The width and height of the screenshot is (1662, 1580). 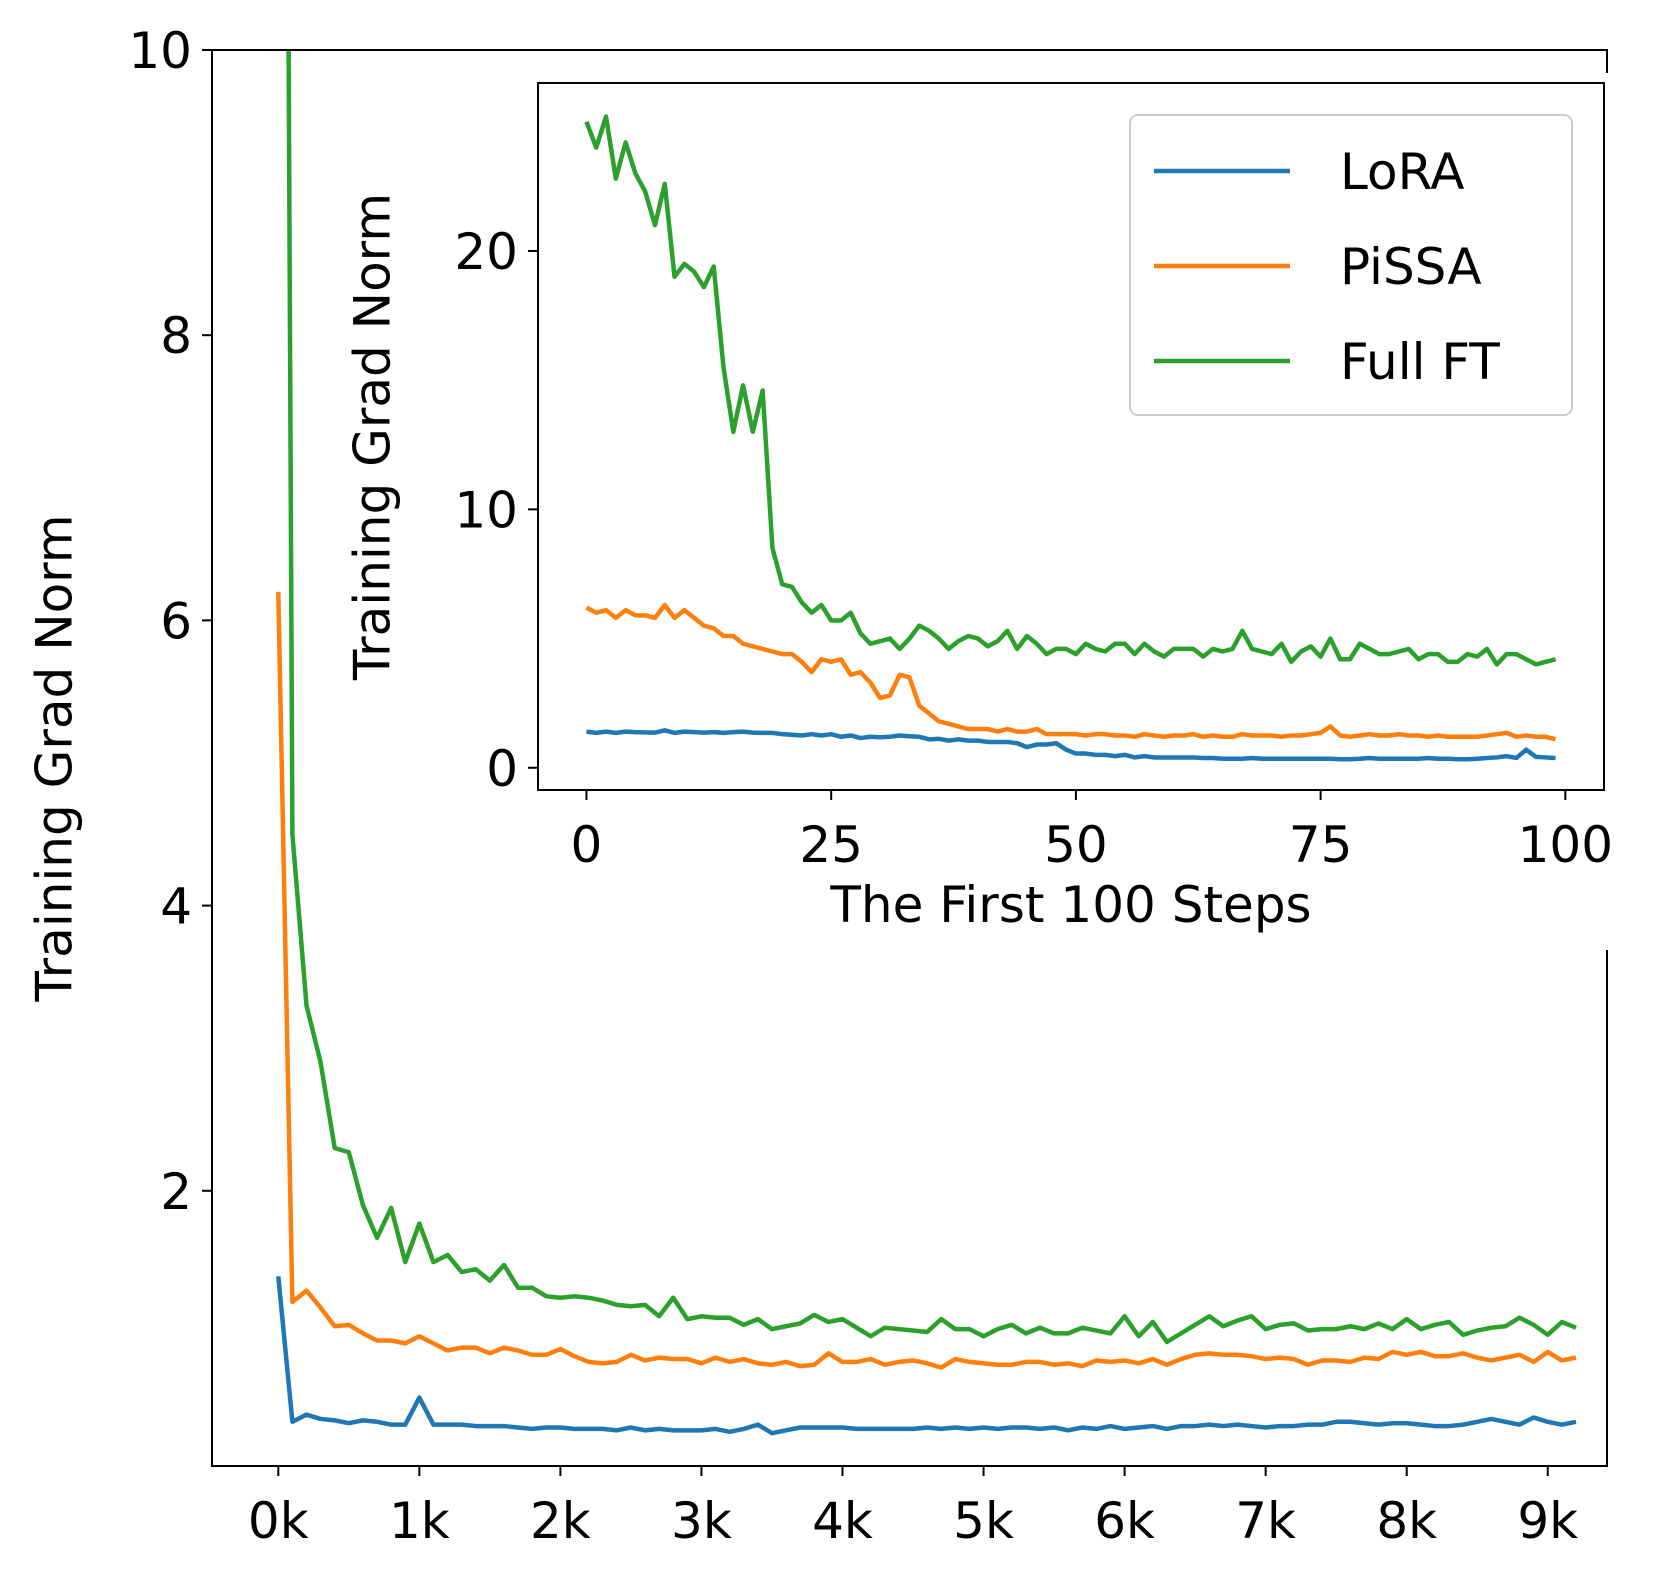 What do you see at coordinates (176, 907) in the screenshot?
I see `y-tick-label: 4` at bounding box center [176, 907].